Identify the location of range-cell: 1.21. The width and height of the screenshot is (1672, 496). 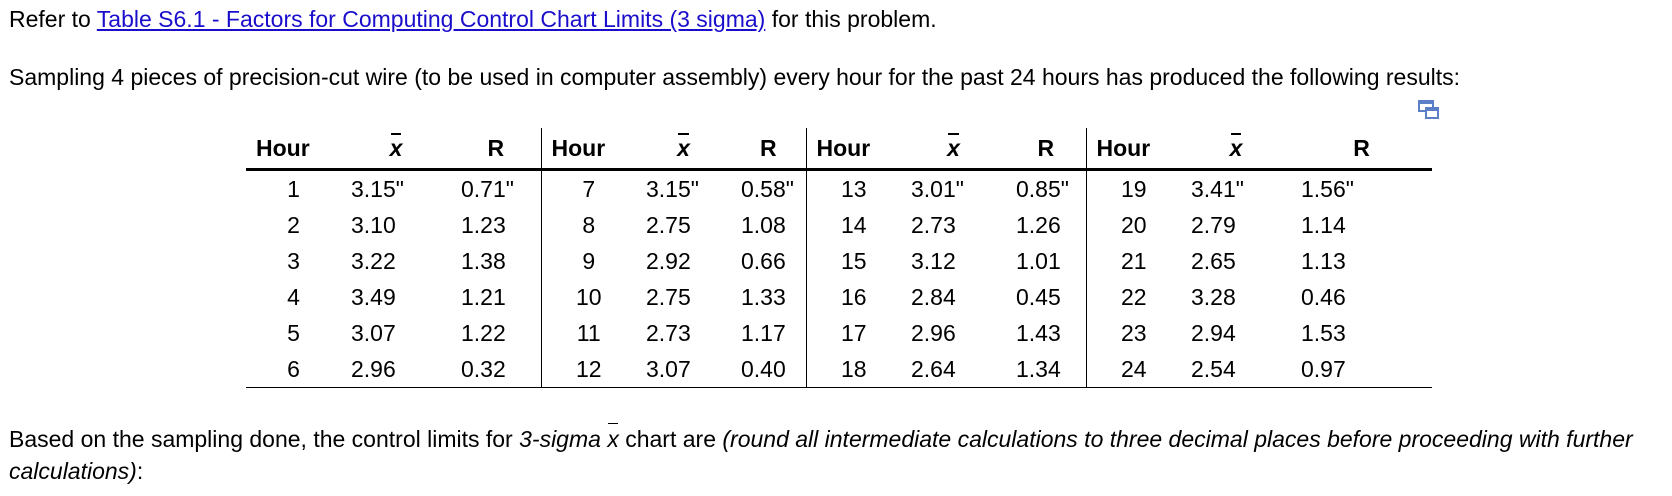
(483, 296).